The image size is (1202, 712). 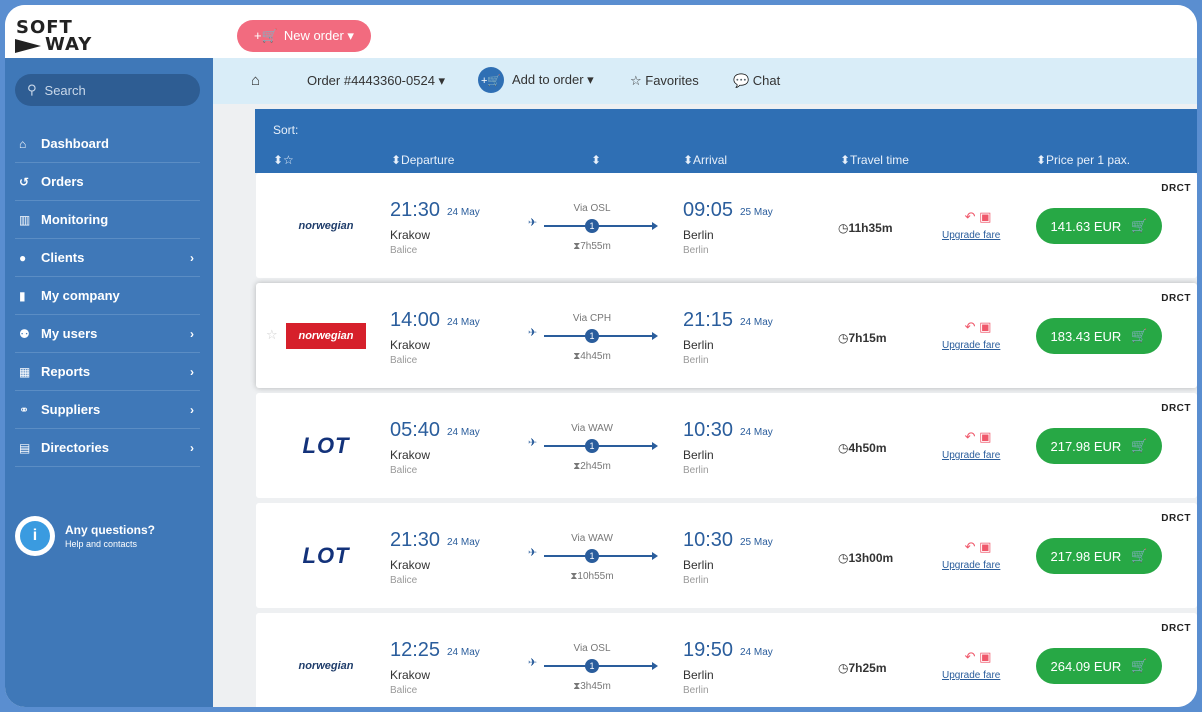 I want to click on price-button: 264.09 EUR 🛒, so click(x=1099, y=666).